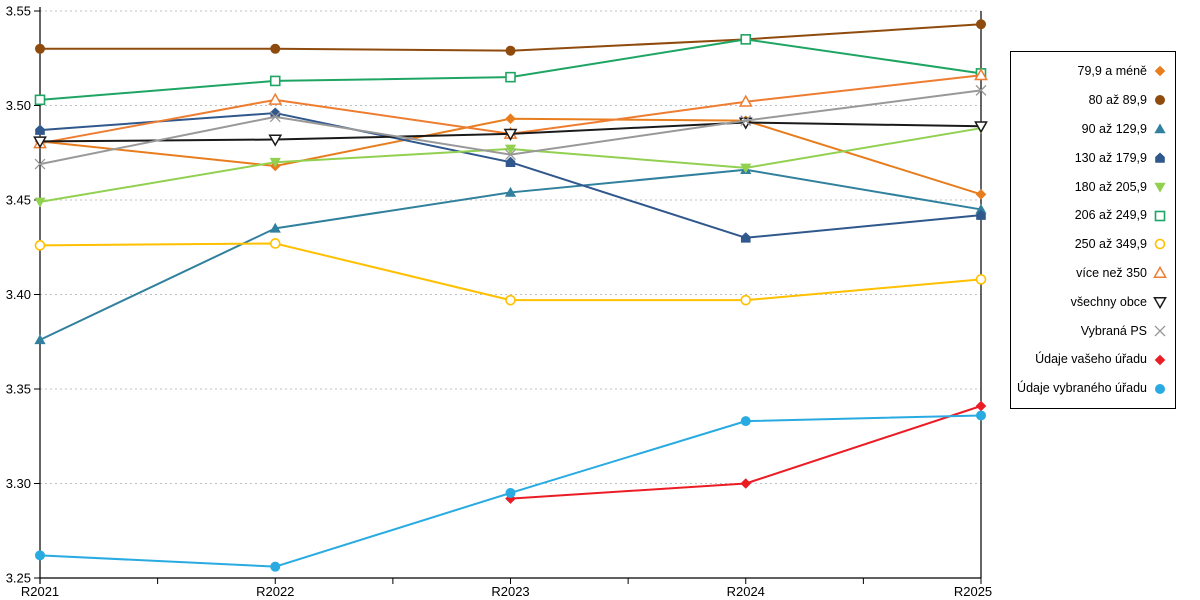 This screenshot has width=1200, height=600. Describe the element at coordinates (1160, 331) in the screenshot. I see `legend-marker-x-icon` at that location.